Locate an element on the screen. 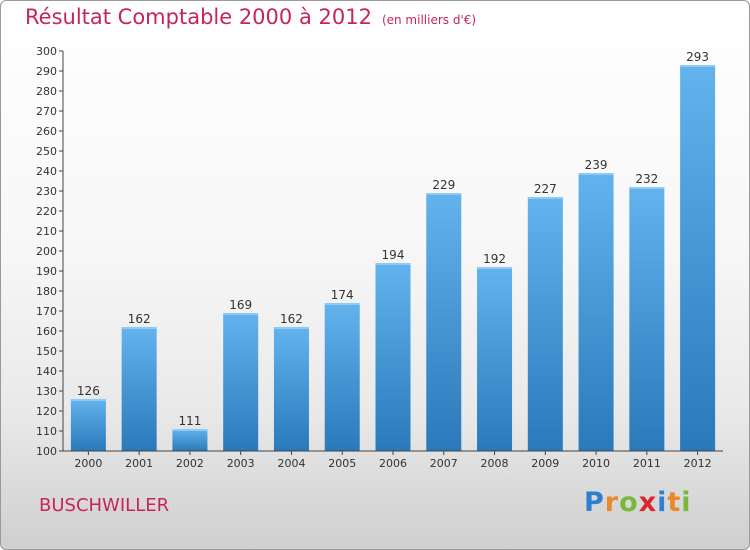 Image resolution: width=750 pixels, height=550 pixels. y-tick-label: 130 is located at coordinates (46, 391).